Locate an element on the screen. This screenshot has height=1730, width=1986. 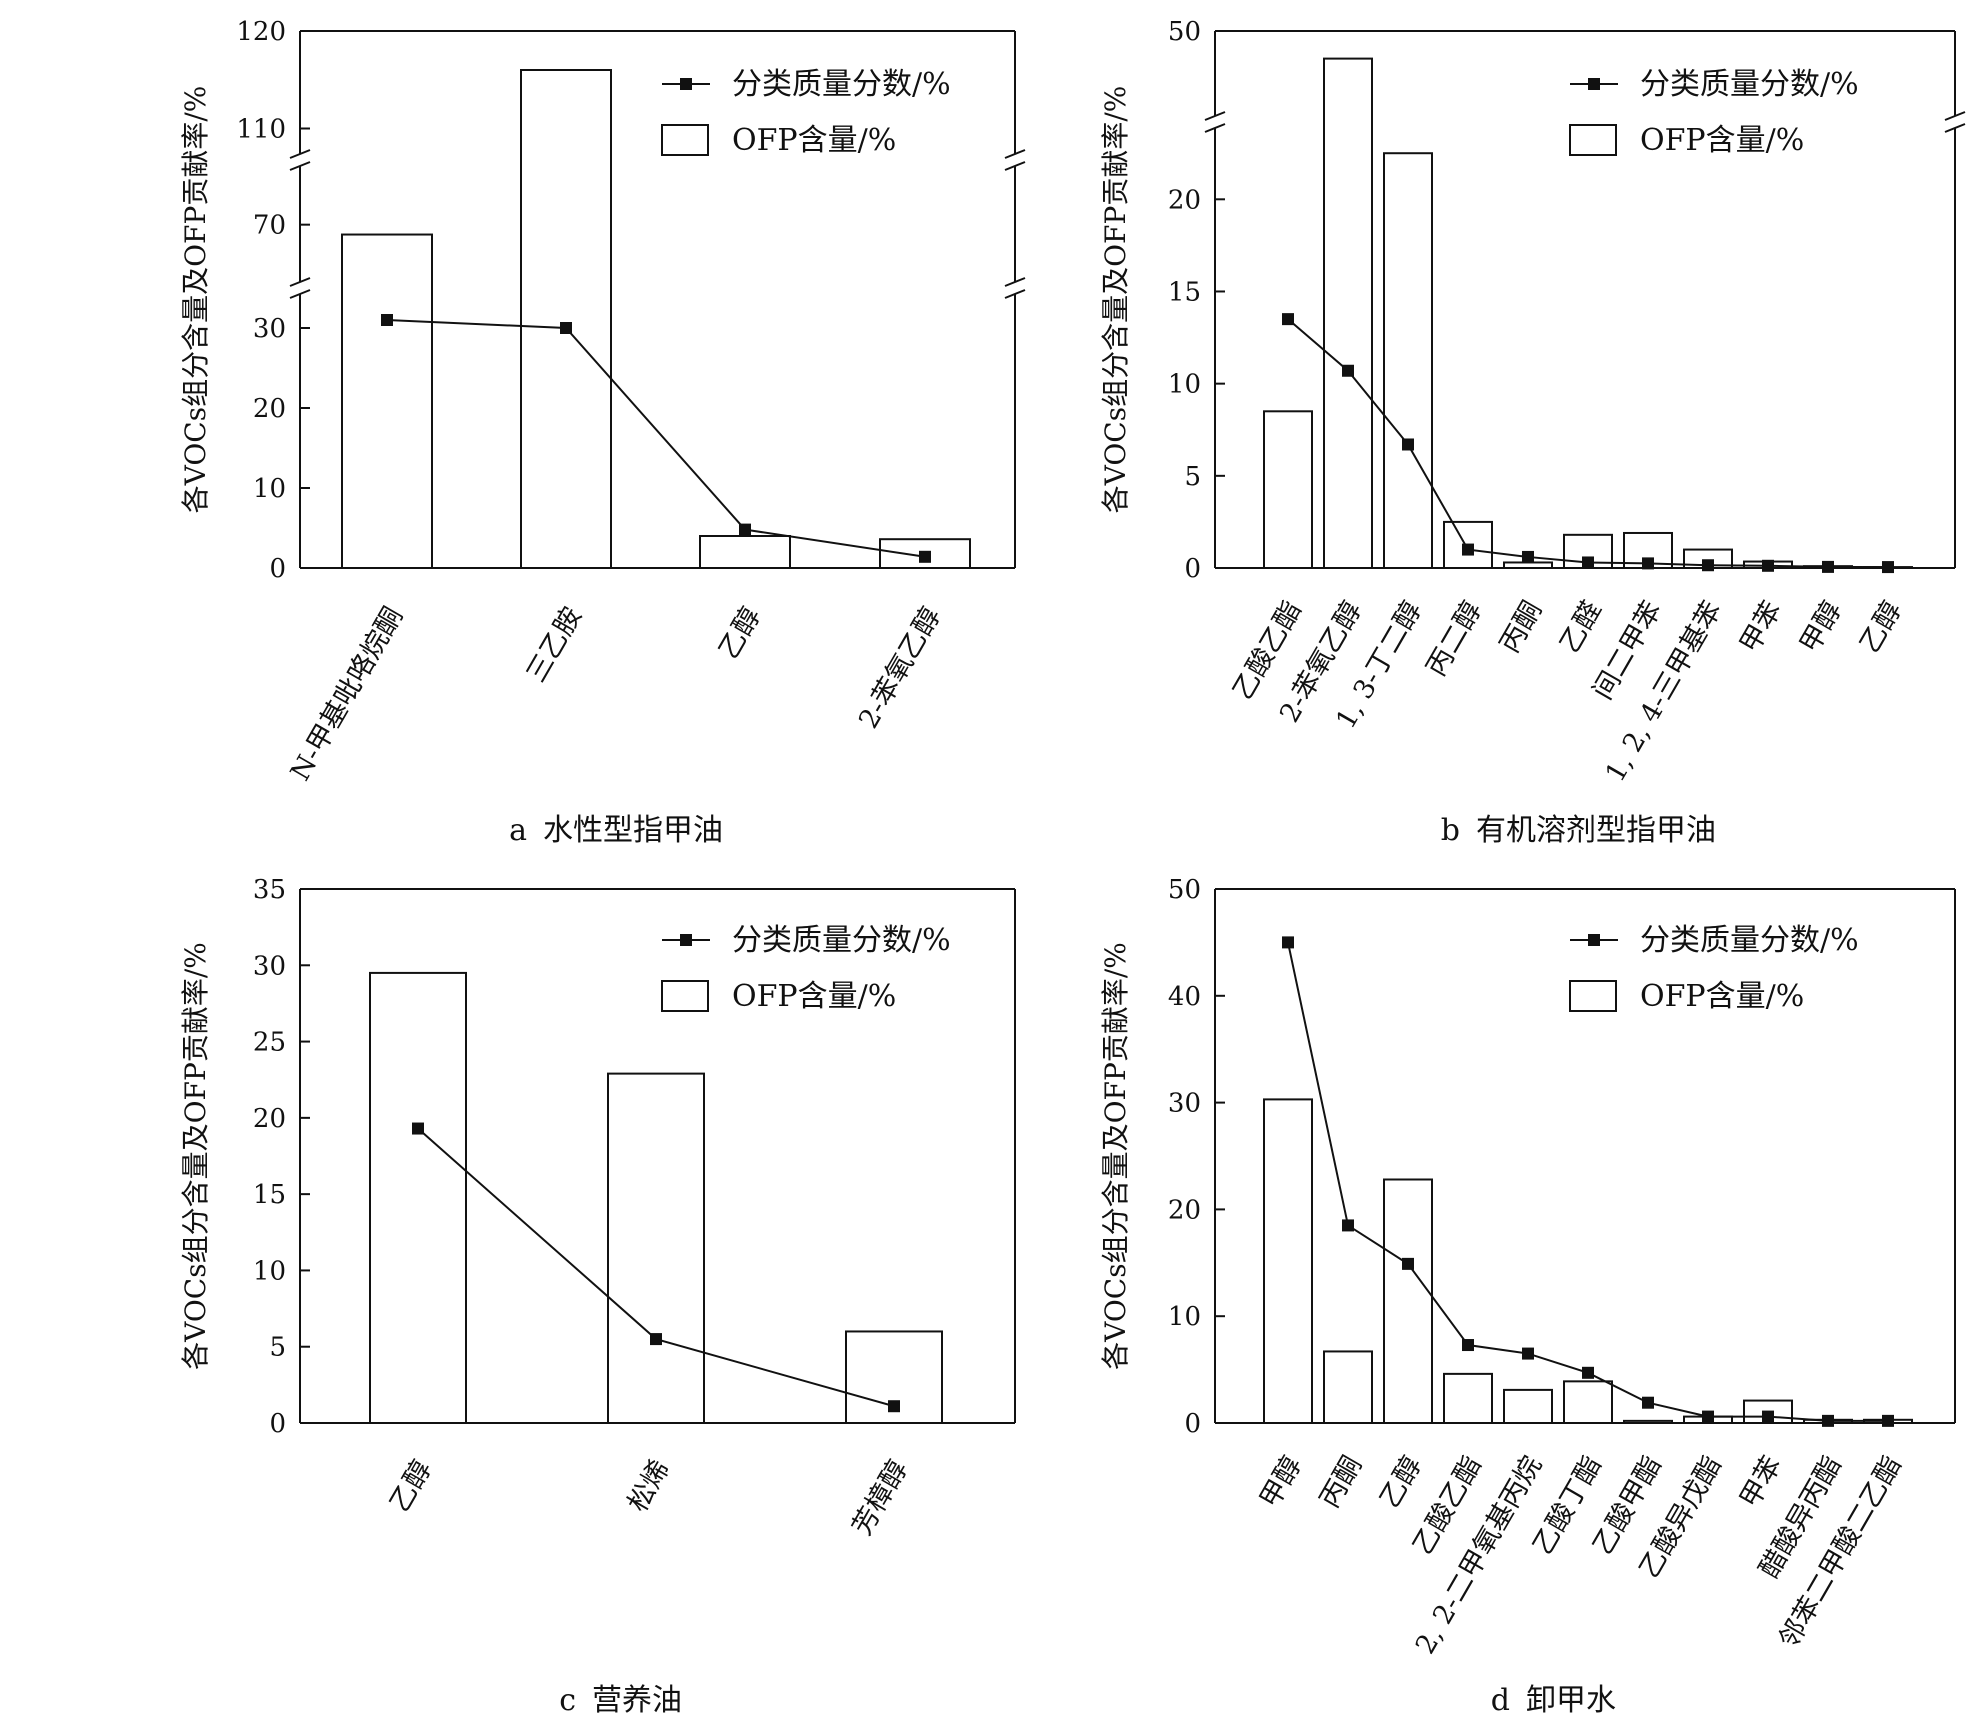
y-tick-label: 70 is located at coordinates (269, 226).